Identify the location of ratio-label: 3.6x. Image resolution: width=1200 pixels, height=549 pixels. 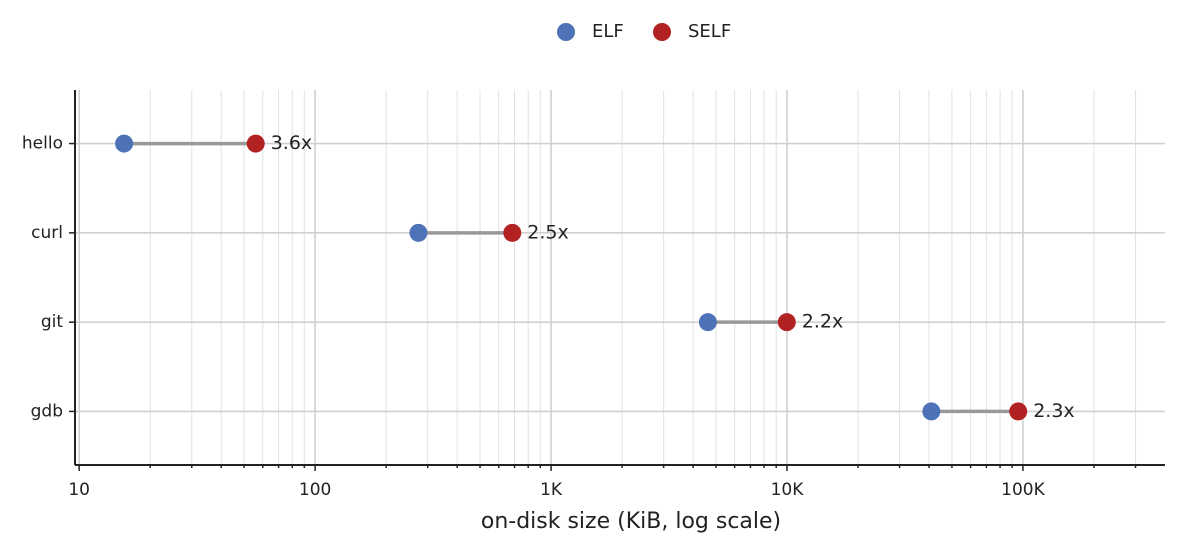
(291, 143).